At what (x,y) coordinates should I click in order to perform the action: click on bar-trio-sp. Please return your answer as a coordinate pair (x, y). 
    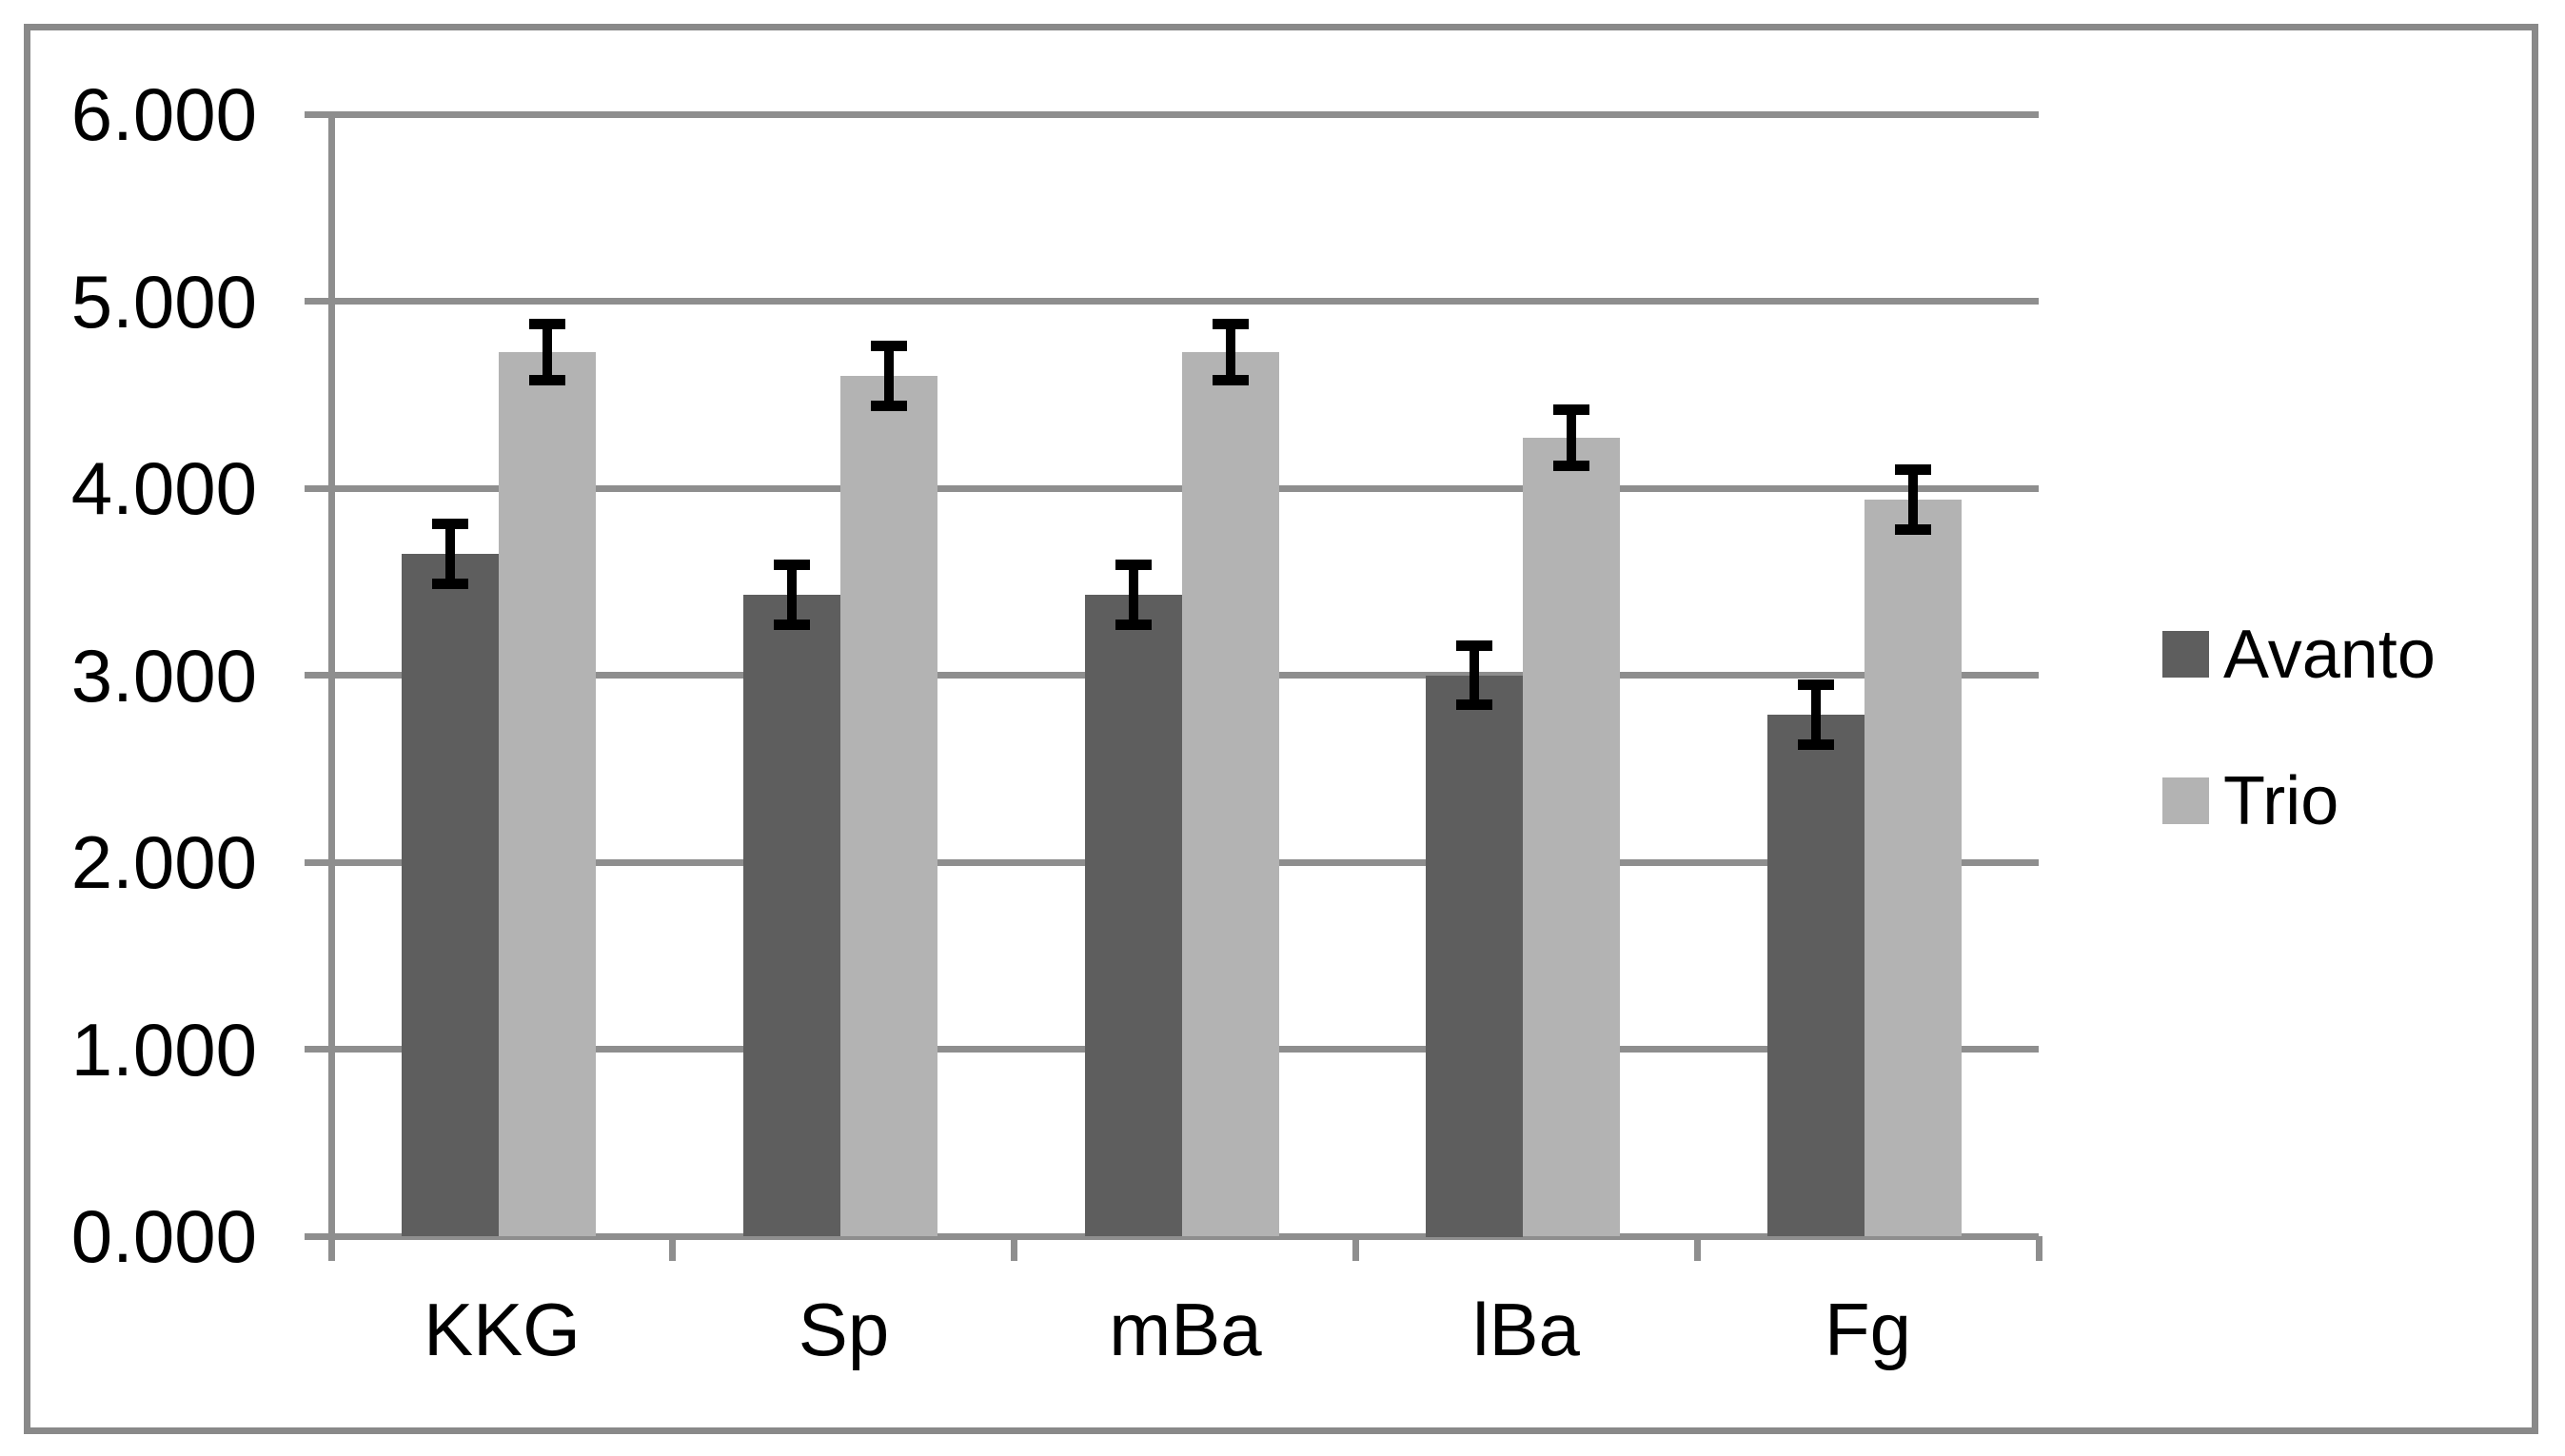
    Looking at the image, I should click on (889, 806).